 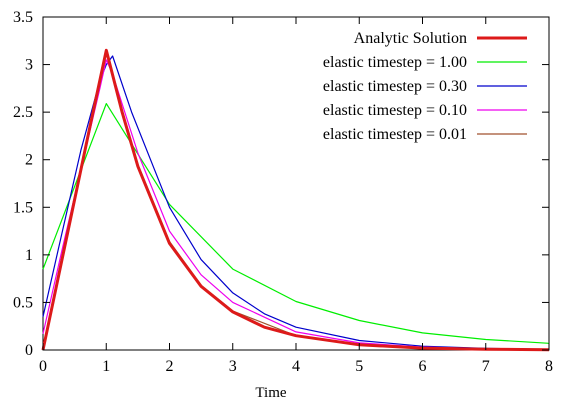 What do you see at coordinates (410, 38) in the screenshot?
I see `legend-label: Analytic Solution` at bounding box center [410, 38].